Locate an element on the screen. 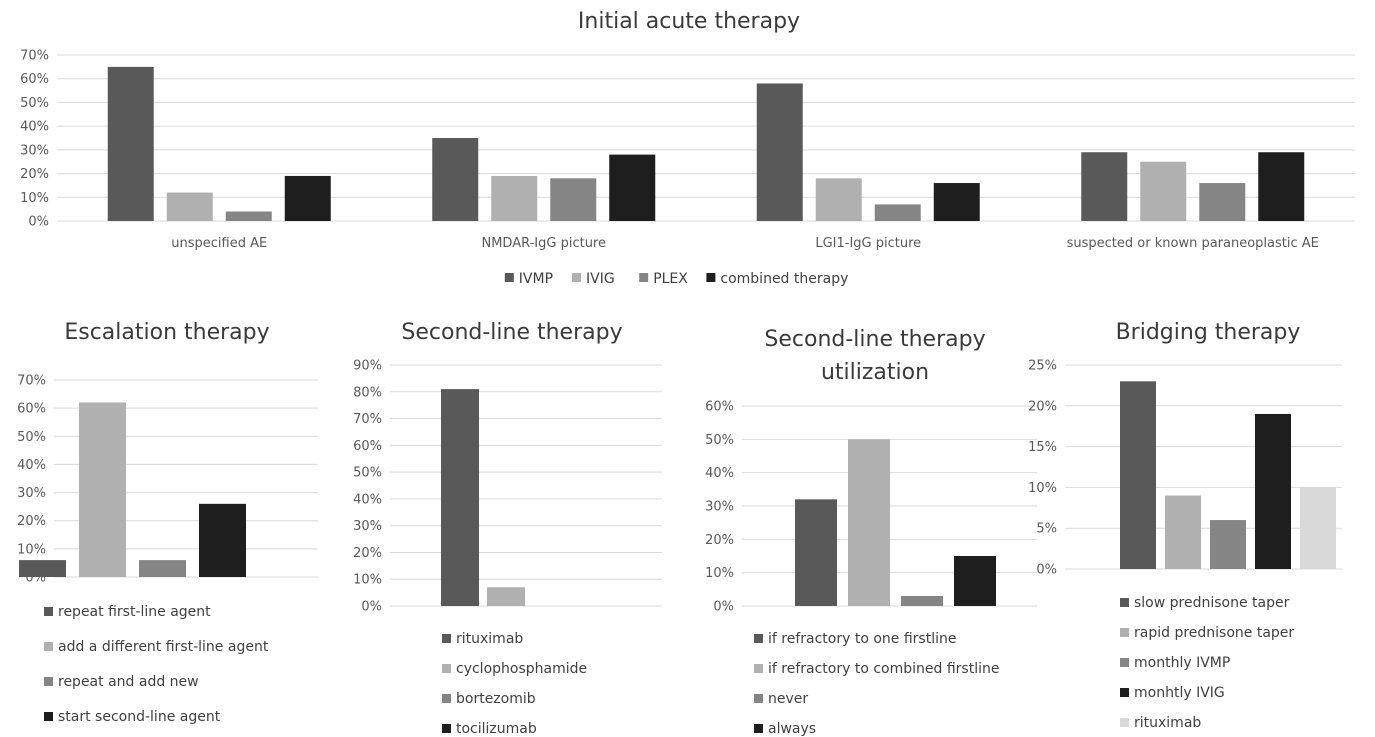 The image size is (1375, 737). legend-label-slow-prednisone-taper: slow prednisone taper is located at coordinates (1212, 603).